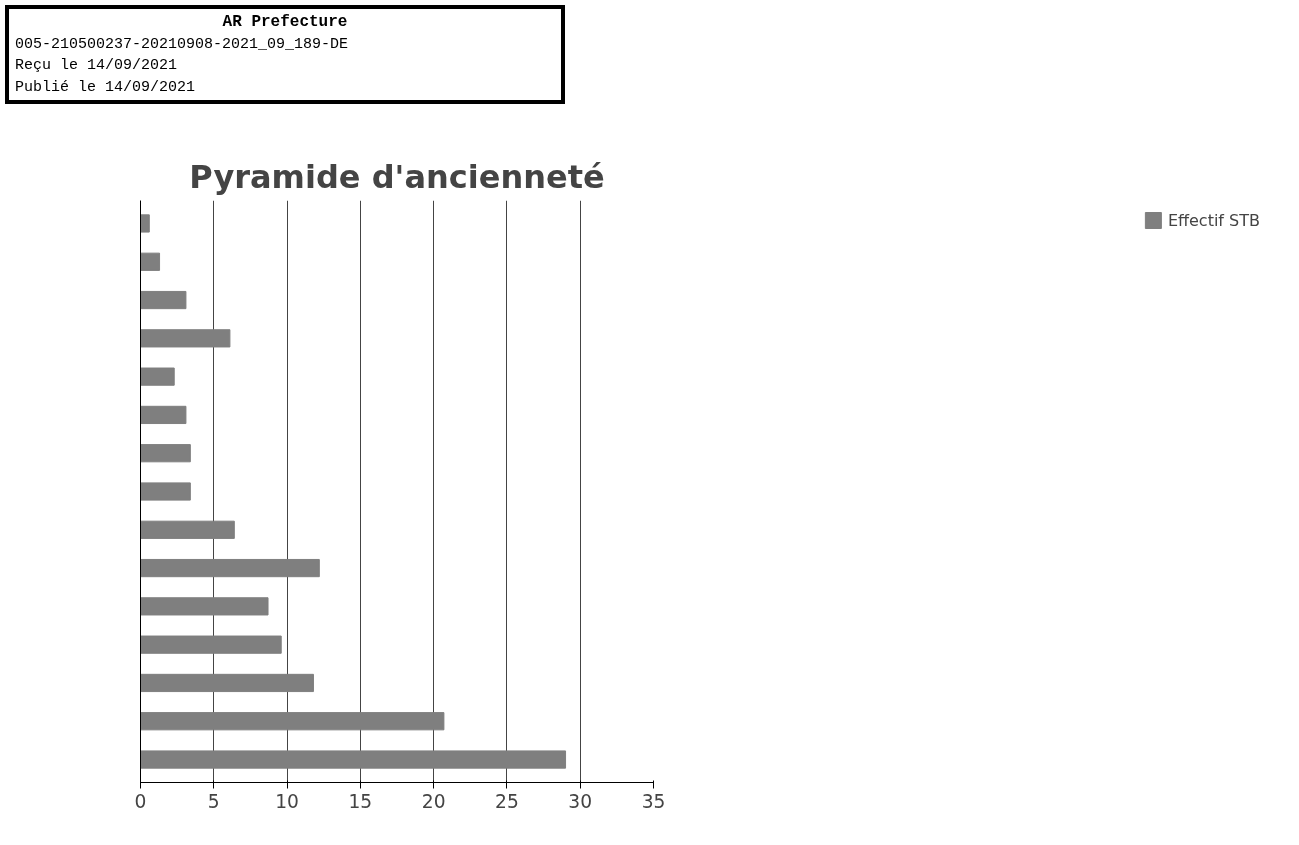  I want to click on legend-label: Effectif STB, so click(1213, 220).